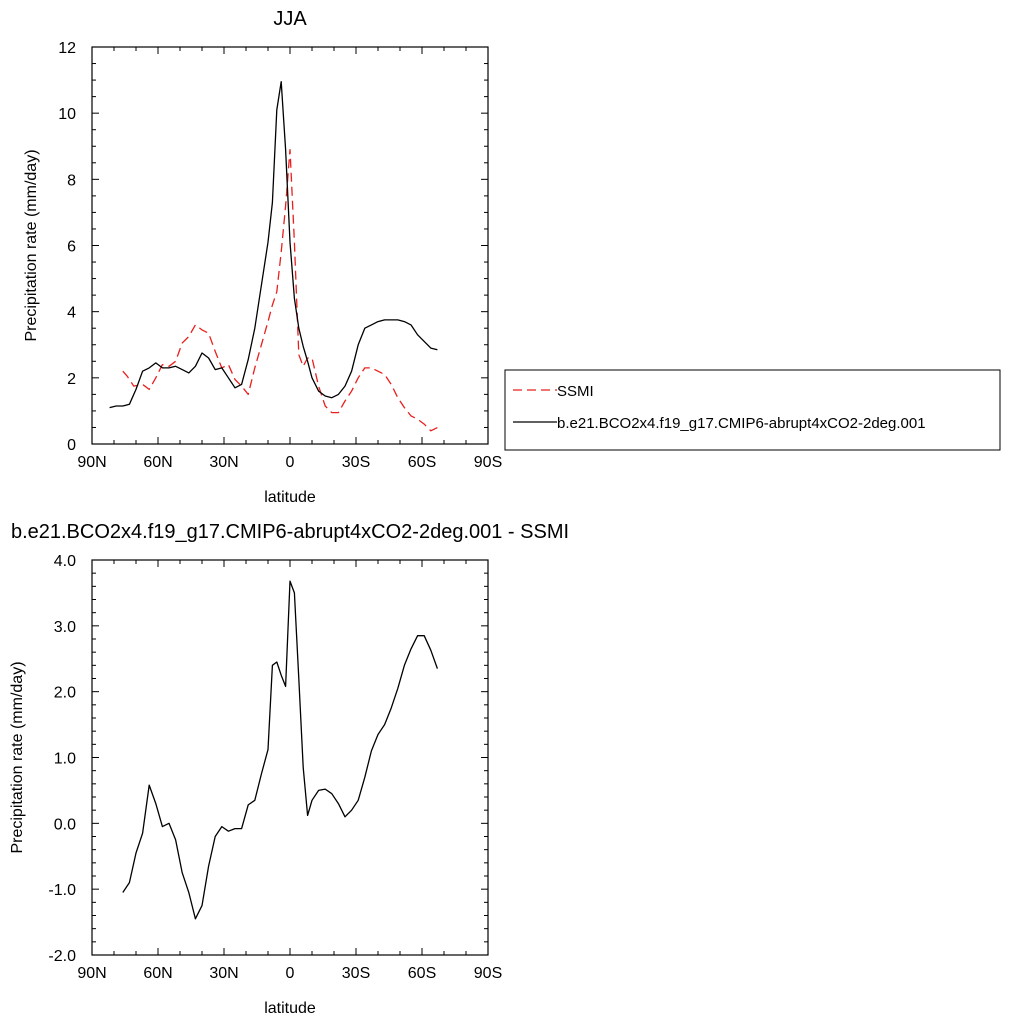 This screenshot has width=1024, height=1024. I want to click on y-tick-label: 2.0, so click(65, 693).